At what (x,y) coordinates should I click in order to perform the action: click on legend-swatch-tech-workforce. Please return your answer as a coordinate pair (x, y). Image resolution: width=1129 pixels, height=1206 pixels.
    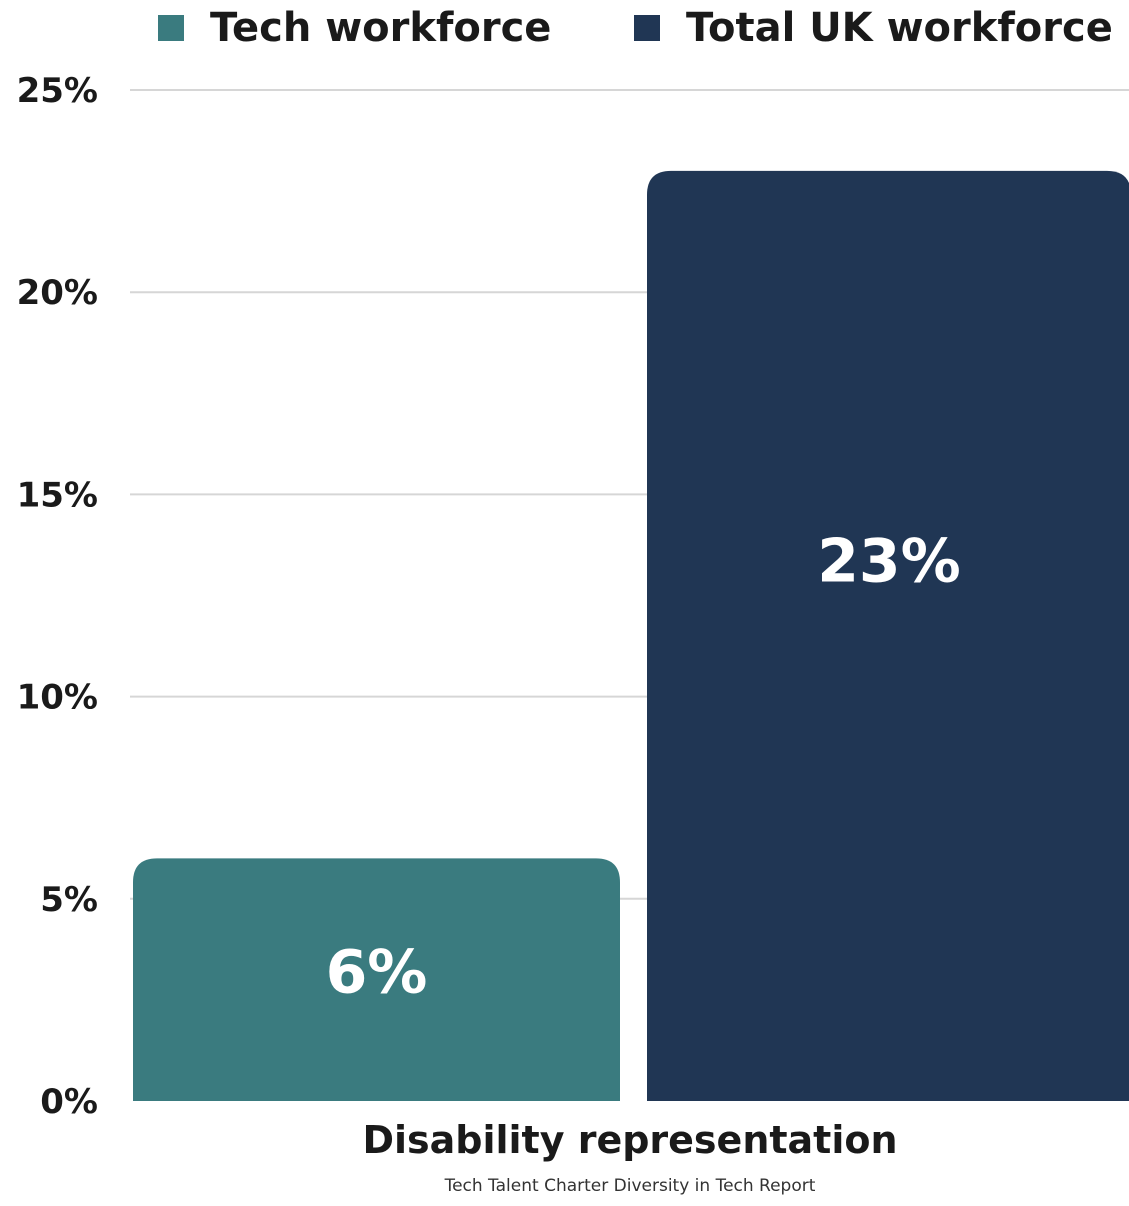
    Looking at the image, I should click on (171, 28).